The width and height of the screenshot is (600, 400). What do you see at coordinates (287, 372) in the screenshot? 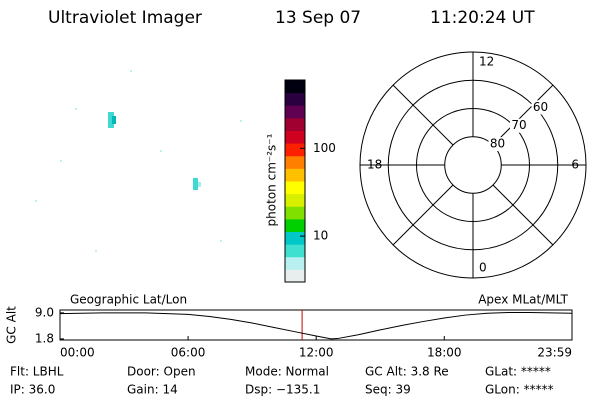
I see `status-field: Mode: Normal` at bounding box center [287, 372].